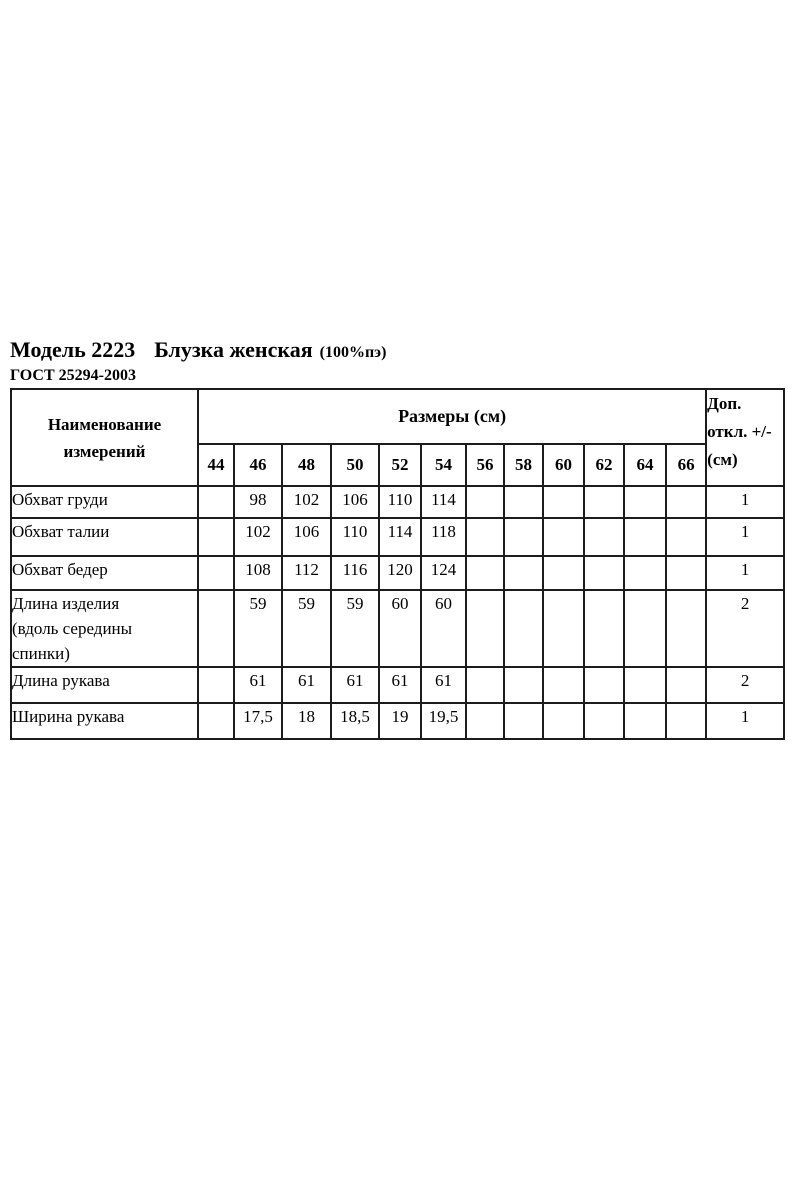 The height and width of the screenshot is (1200, 800). I want to click on table-row: Ширина рукава 17,5 18 18,5 19 19,5 1, so click(398, 721).